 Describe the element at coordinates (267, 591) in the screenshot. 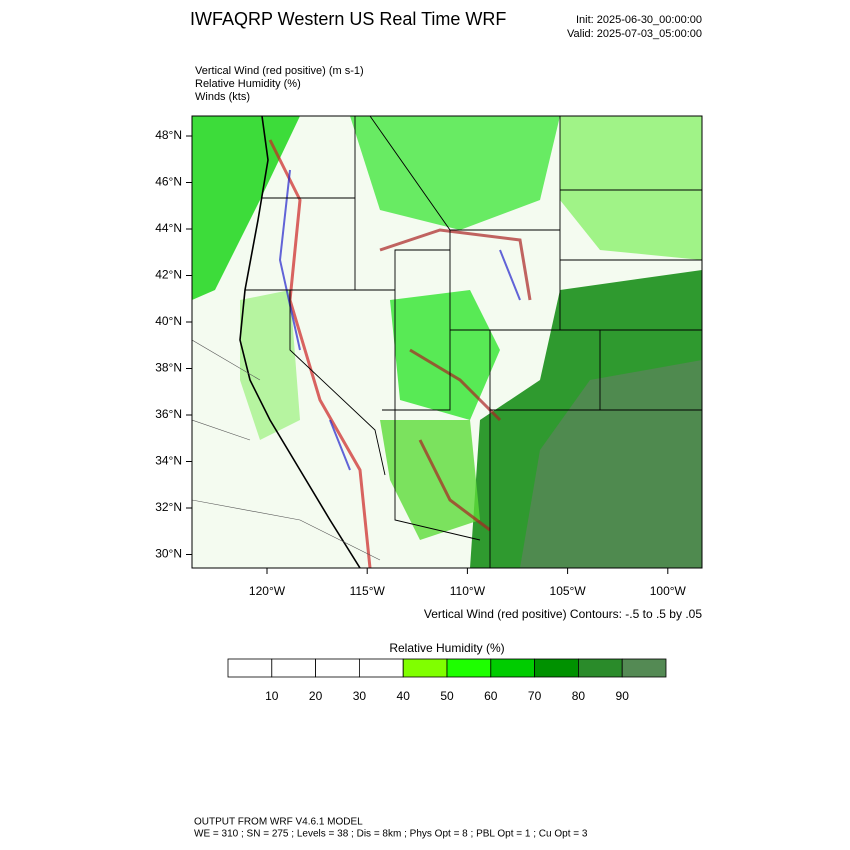

I see `lon-label: 120°W` at that location.